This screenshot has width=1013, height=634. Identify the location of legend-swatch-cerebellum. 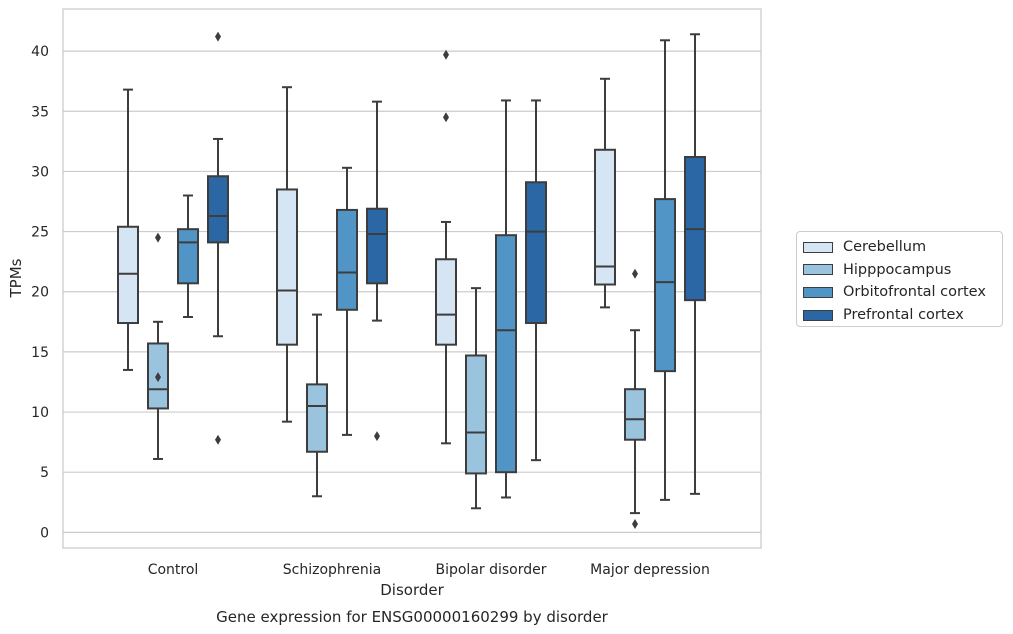
(818, 247).